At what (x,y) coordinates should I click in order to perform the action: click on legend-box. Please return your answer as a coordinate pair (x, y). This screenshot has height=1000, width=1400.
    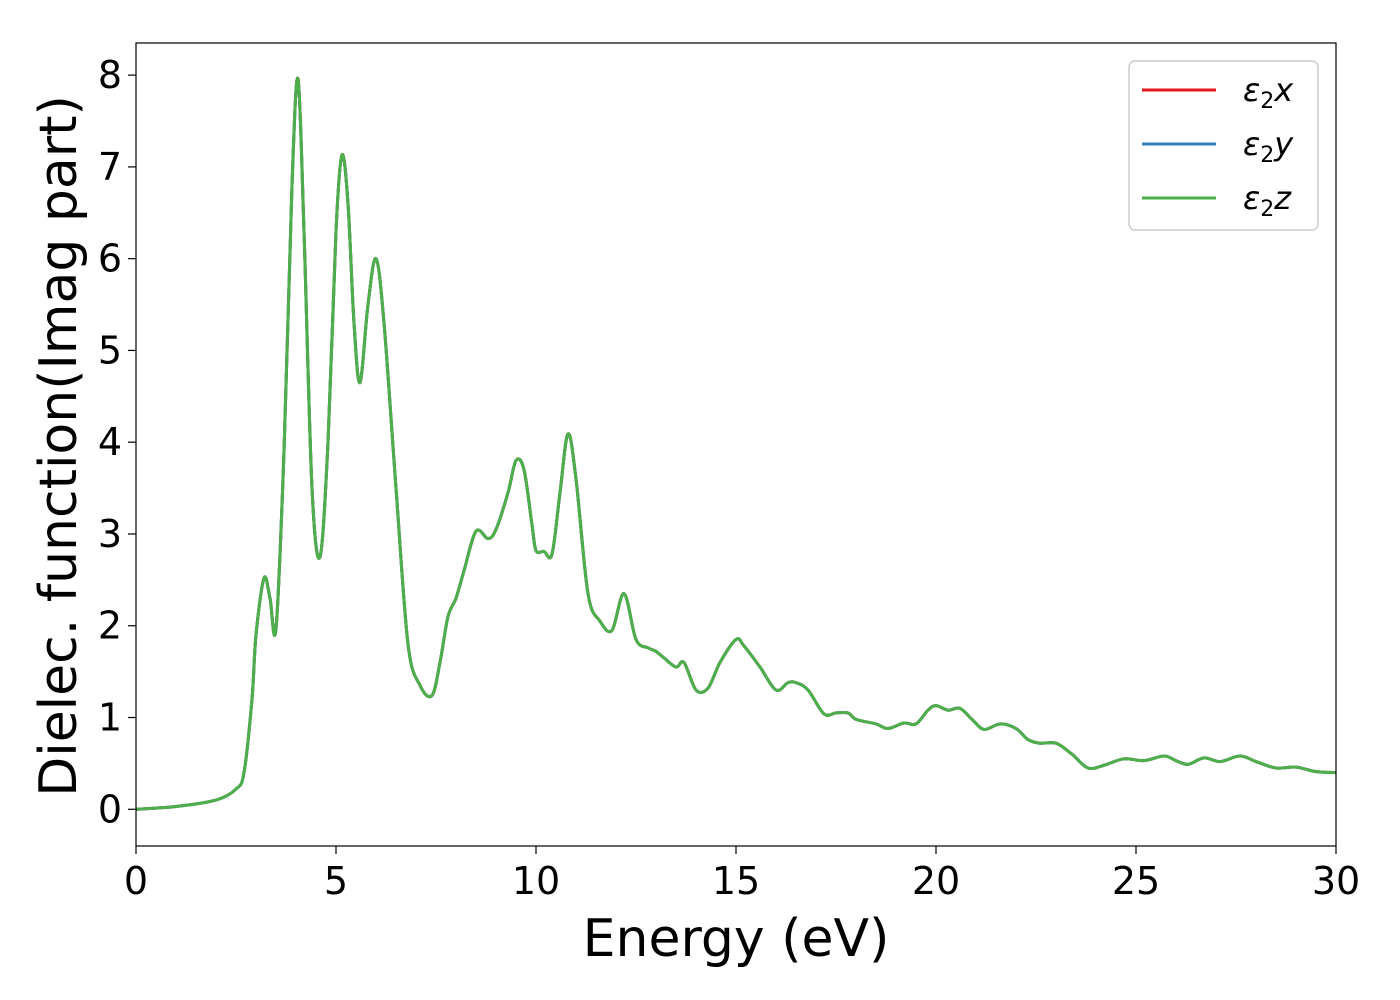
    Looking at the image, I should click on (1223, 145).